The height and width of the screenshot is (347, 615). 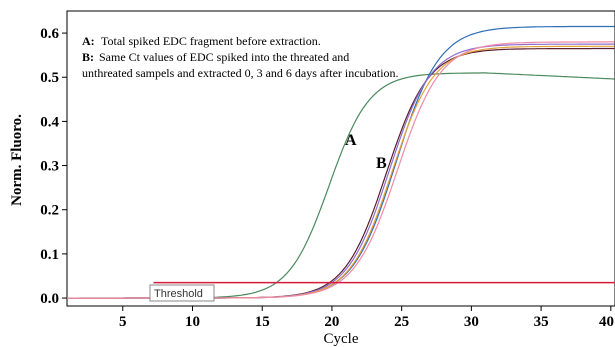 What do you see at coordinates (49, 122) in the screenshot?
I see `y-tick-label: 0.4` at bounding box center [49, 122].